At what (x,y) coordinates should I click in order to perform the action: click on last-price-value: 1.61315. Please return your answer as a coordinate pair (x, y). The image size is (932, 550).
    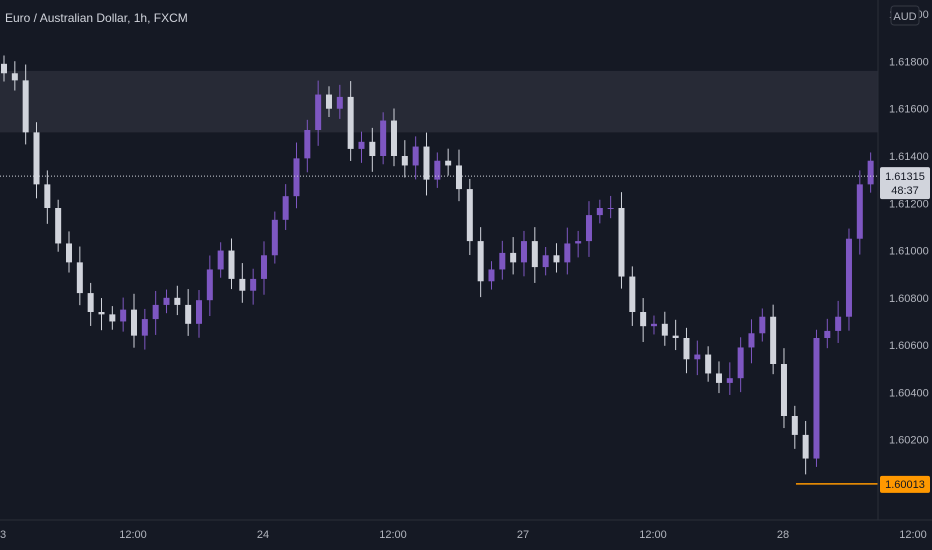
    Looking at the image, I should click on (905, 177).